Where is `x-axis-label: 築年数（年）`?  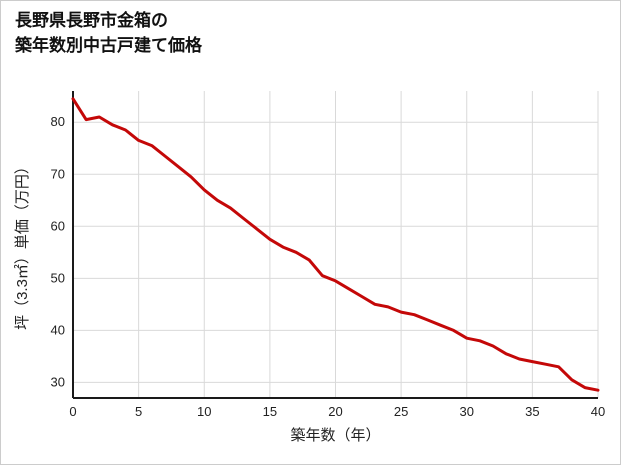 x-axis-label: 築年数（年） is located at coordinates (335, 435).